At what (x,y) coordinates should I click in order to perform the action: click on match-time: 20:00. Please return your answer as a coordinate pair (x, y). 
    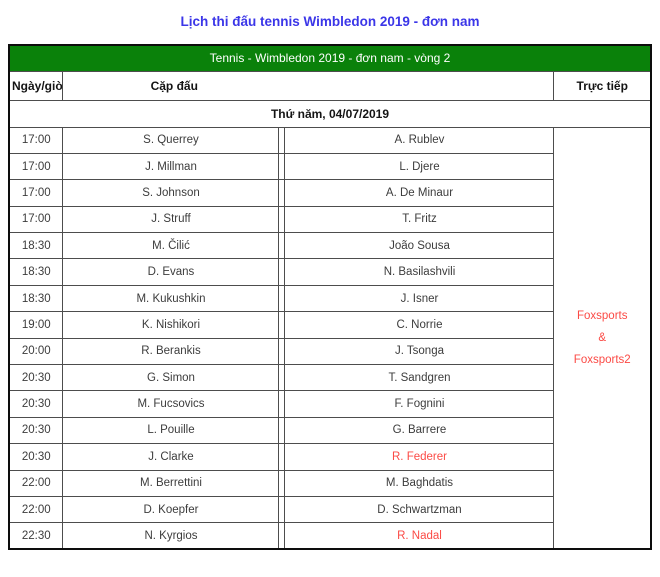
    Looking at the image, I should click on (36, 351).